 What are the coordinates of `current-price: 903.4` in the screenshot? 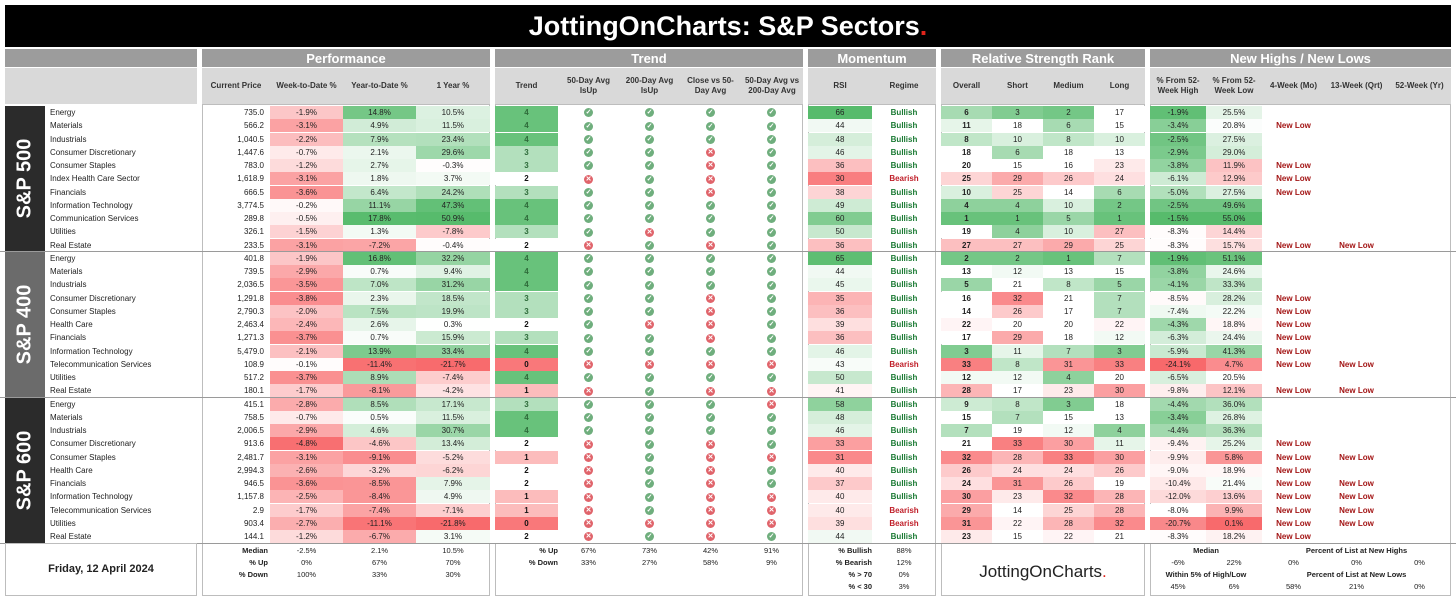 It's located at (253, 523).